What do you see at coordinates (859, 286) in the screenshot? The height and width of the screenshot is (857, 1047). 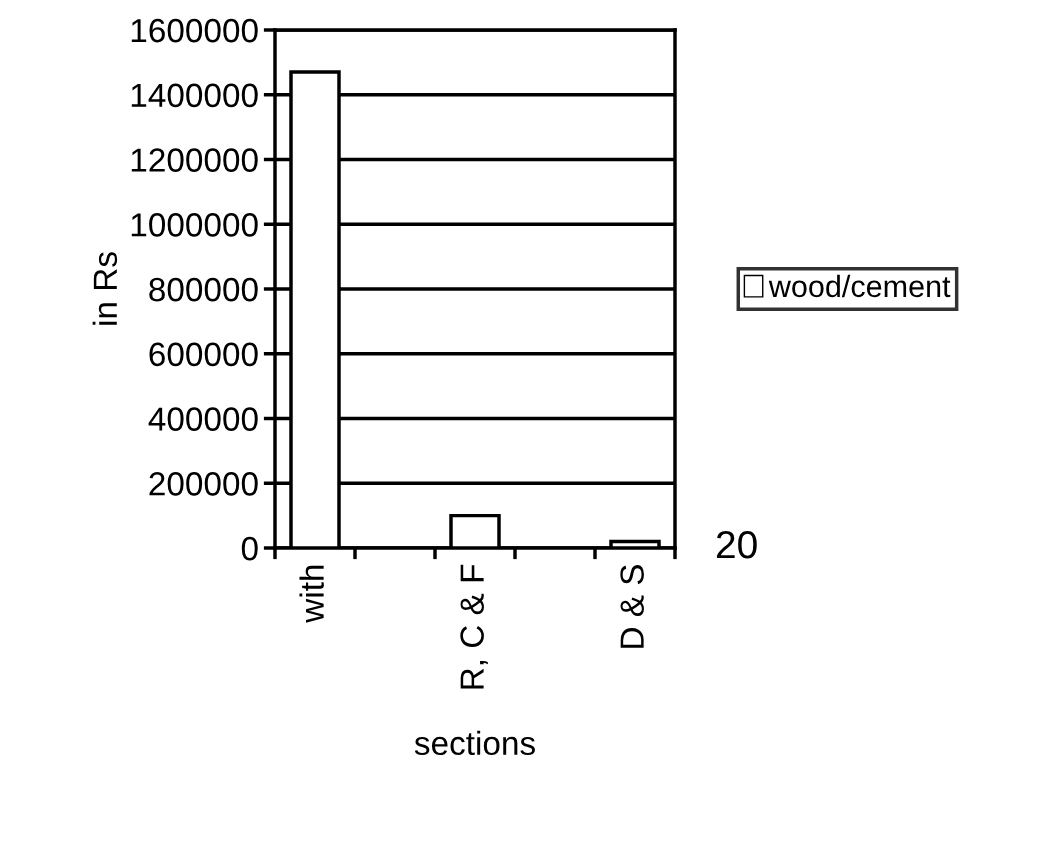 I see `legend-label: wood/cement` at bounding box center [859, 286].